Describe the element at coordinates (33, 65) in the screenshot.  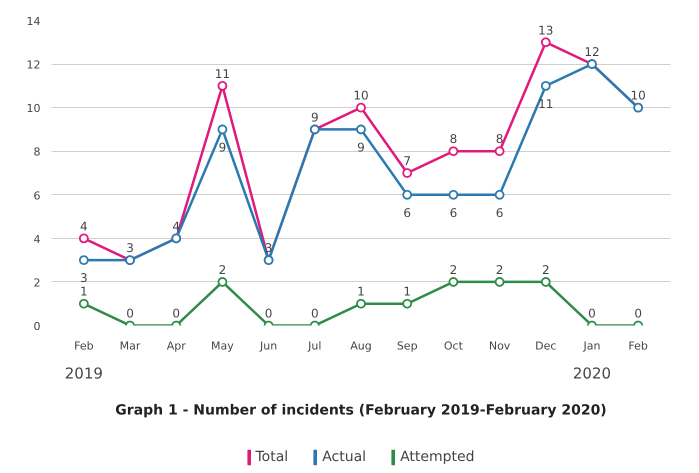
I see `y-tick-label: 12` at that location.